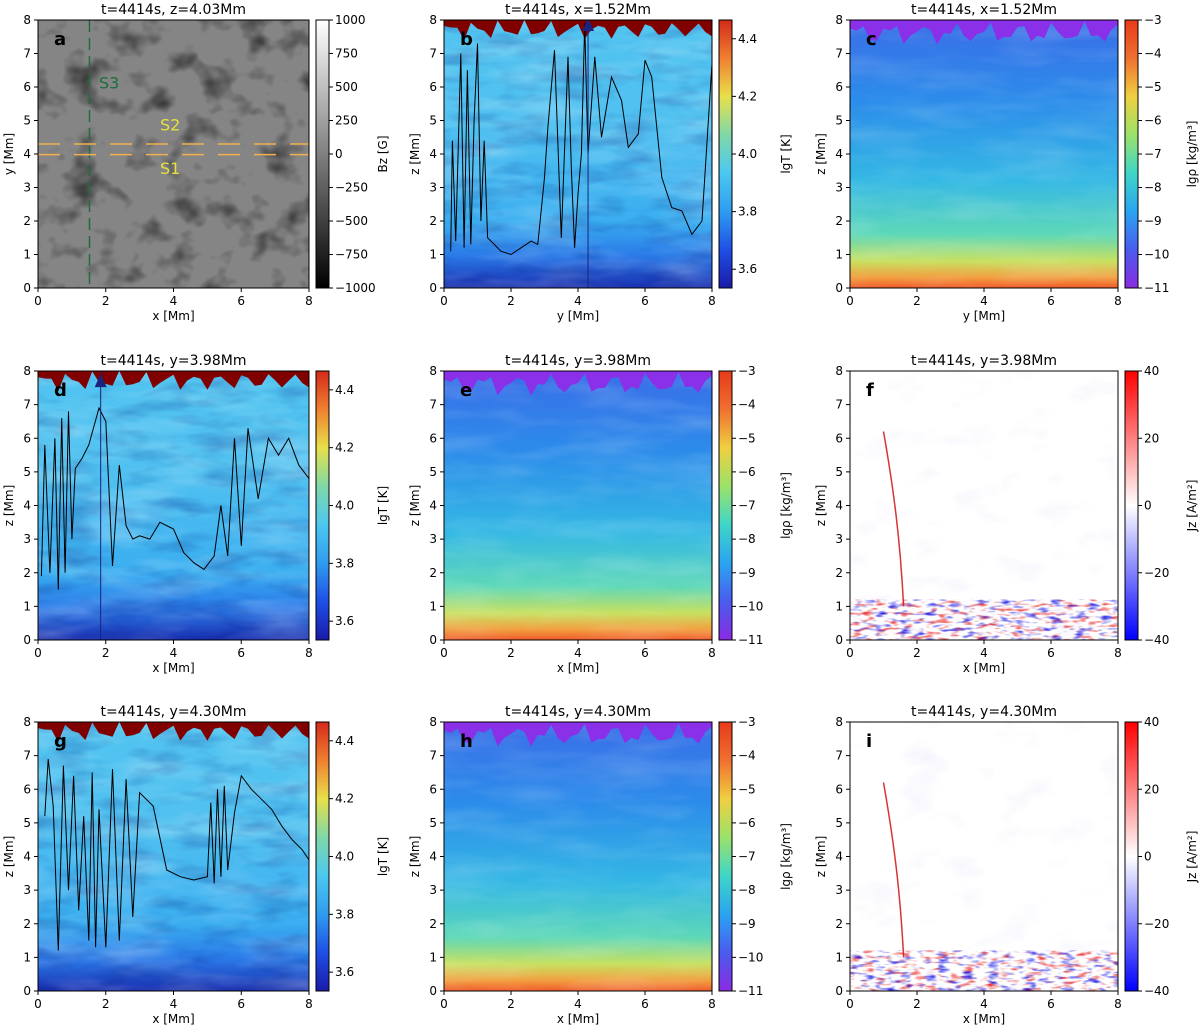 Image resolution: width=1200 pixels, height=1034 pixels. Describe the element at coordinates (750, 640) in the screenshot. I see `colorbar-tick-label: −11` at that location.